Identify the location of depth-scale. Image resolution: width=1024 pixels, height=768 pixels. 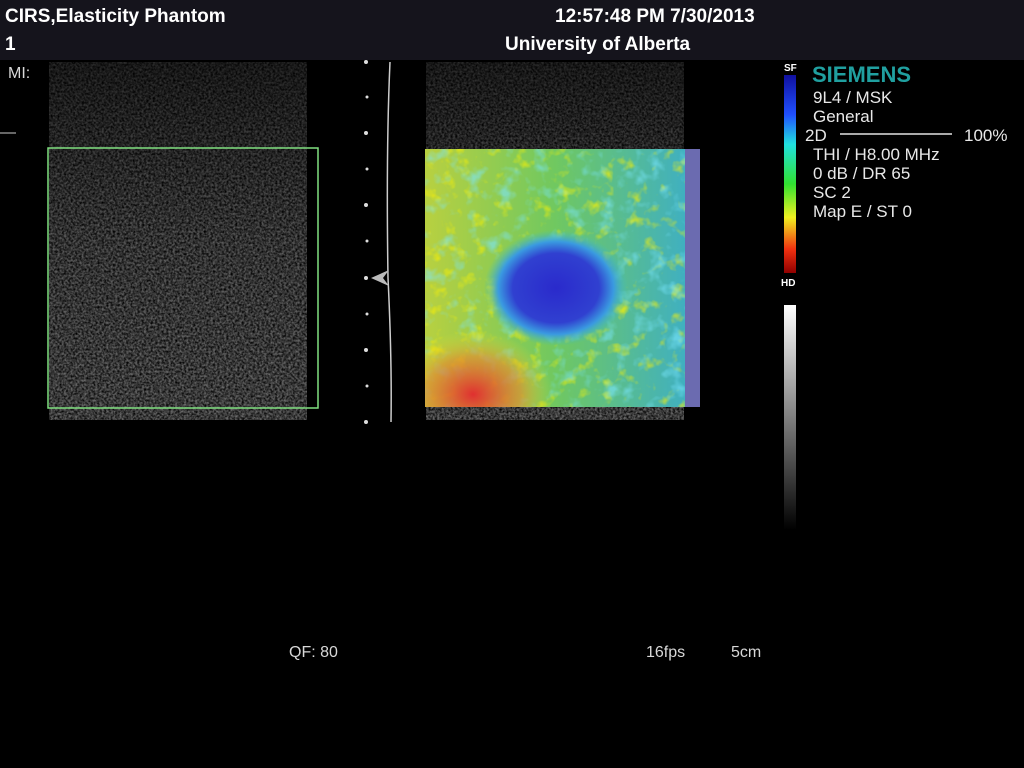
(378, 242).